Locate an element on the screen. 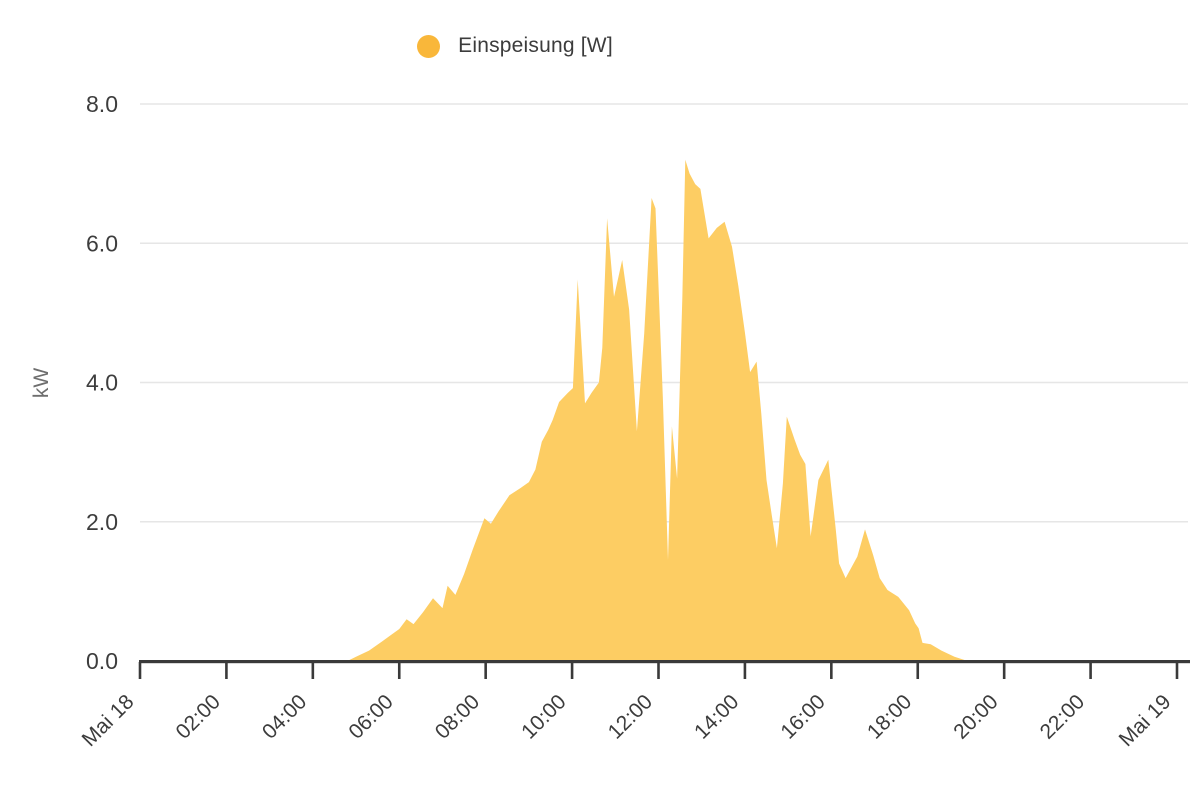 Image resolution: width=1200 pixels, height=800 pixels. x-tick-label: 18:00 is located at coordinates (889, 716).